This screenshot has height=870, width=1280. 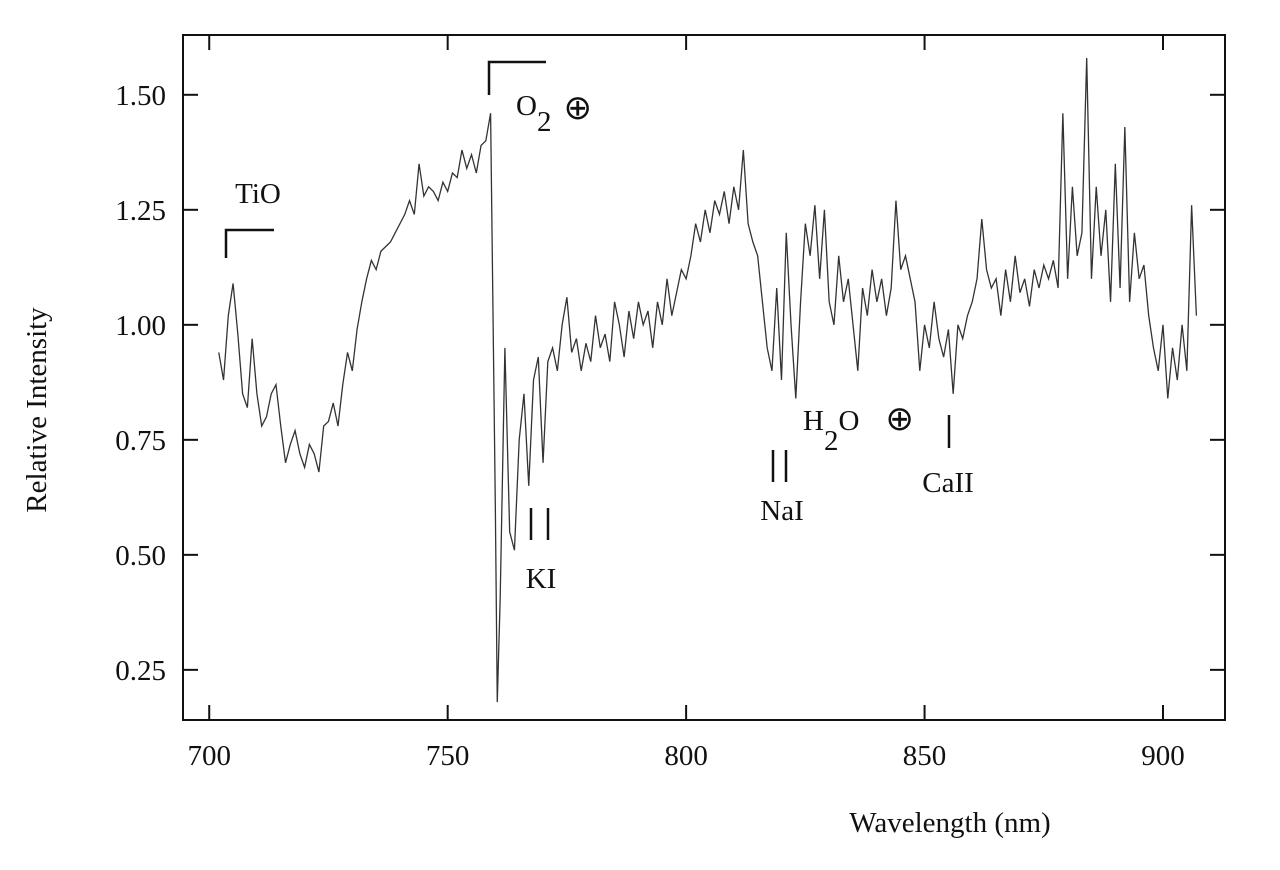 What do you see at coordinates (249, 243) in the screenshot?
I see `tio-bracket` at bounding box center [249, 243].